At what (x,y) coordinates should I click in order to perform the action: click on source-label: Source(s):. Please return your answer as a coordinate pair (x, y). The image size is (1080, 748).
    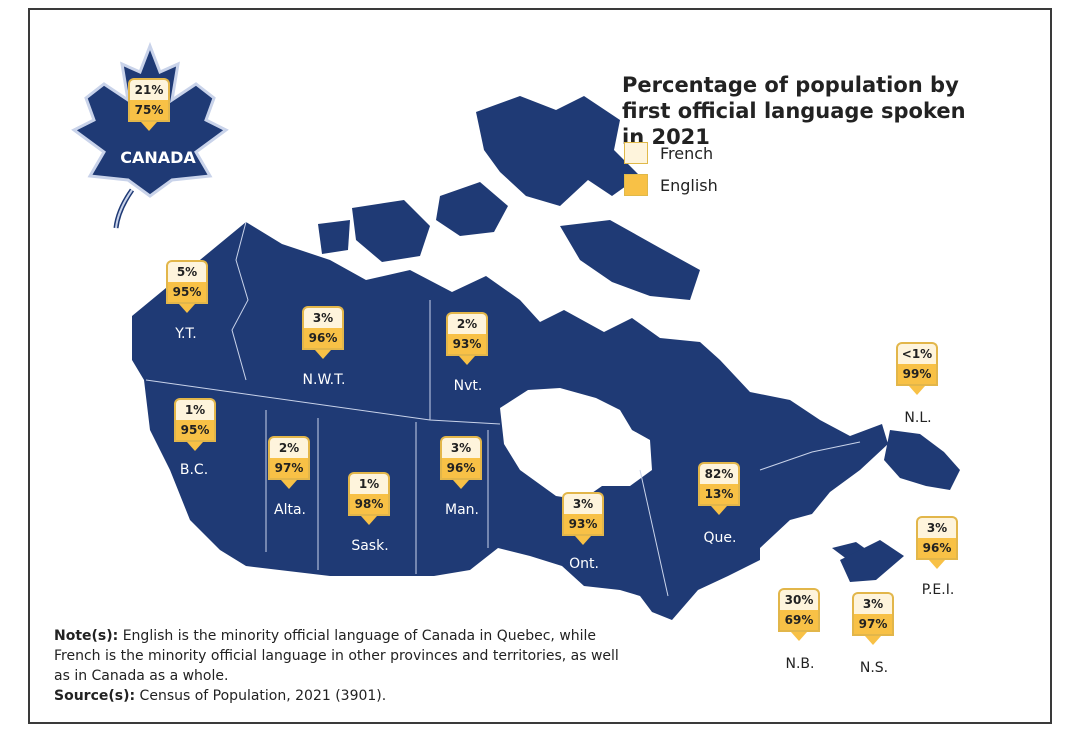
    Looking at the image, I should click on (95, 696).